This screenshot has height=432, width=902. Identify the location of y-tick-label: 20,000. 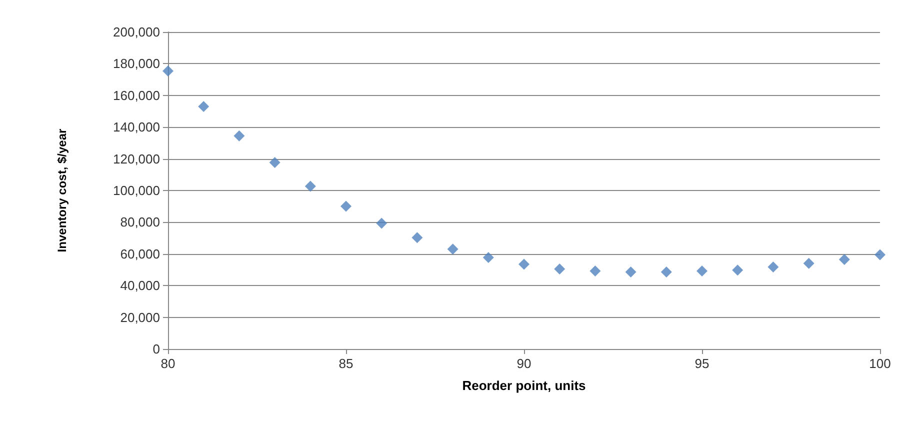
(140, 317).